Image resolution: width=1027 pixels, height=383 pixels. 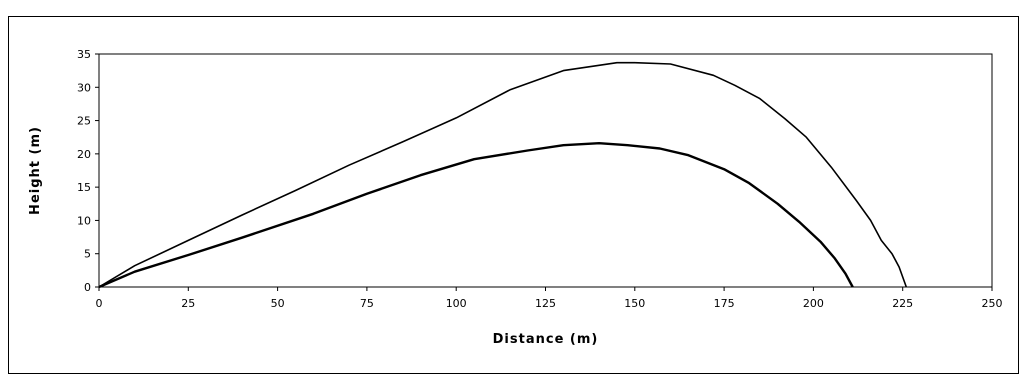 What do you see at coordinates (84, 220) in the screenshot?
I see `y-tick-label: 10` at bounding box center [84, 220].